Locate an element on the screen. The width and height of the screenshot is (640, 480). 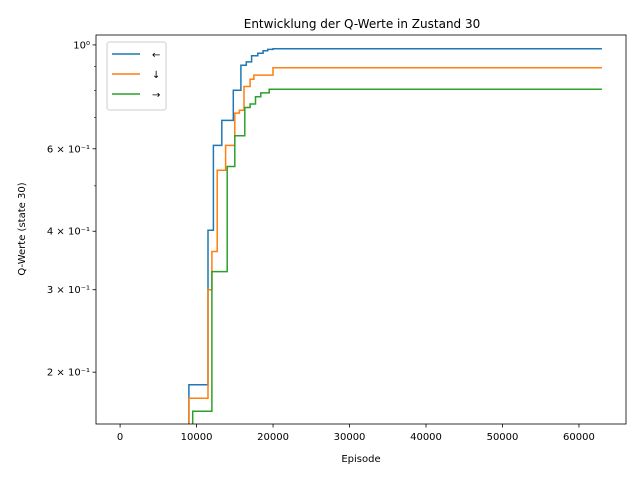
y-tick-label: 4 × 10⁻¹ is located at coordinates (68, 232).